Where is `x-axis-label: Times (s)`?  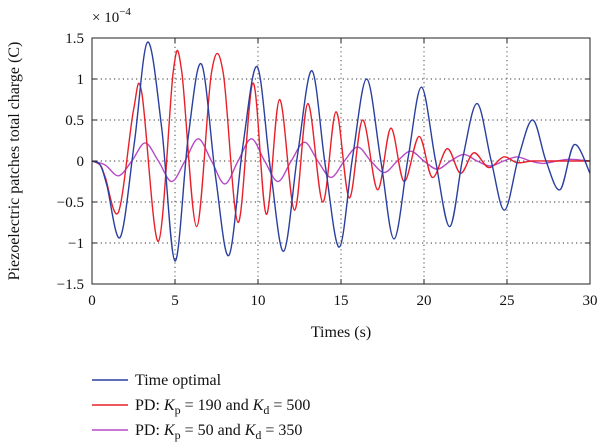 x-axis-label: Times (s) is located at coordinates (341, 332).